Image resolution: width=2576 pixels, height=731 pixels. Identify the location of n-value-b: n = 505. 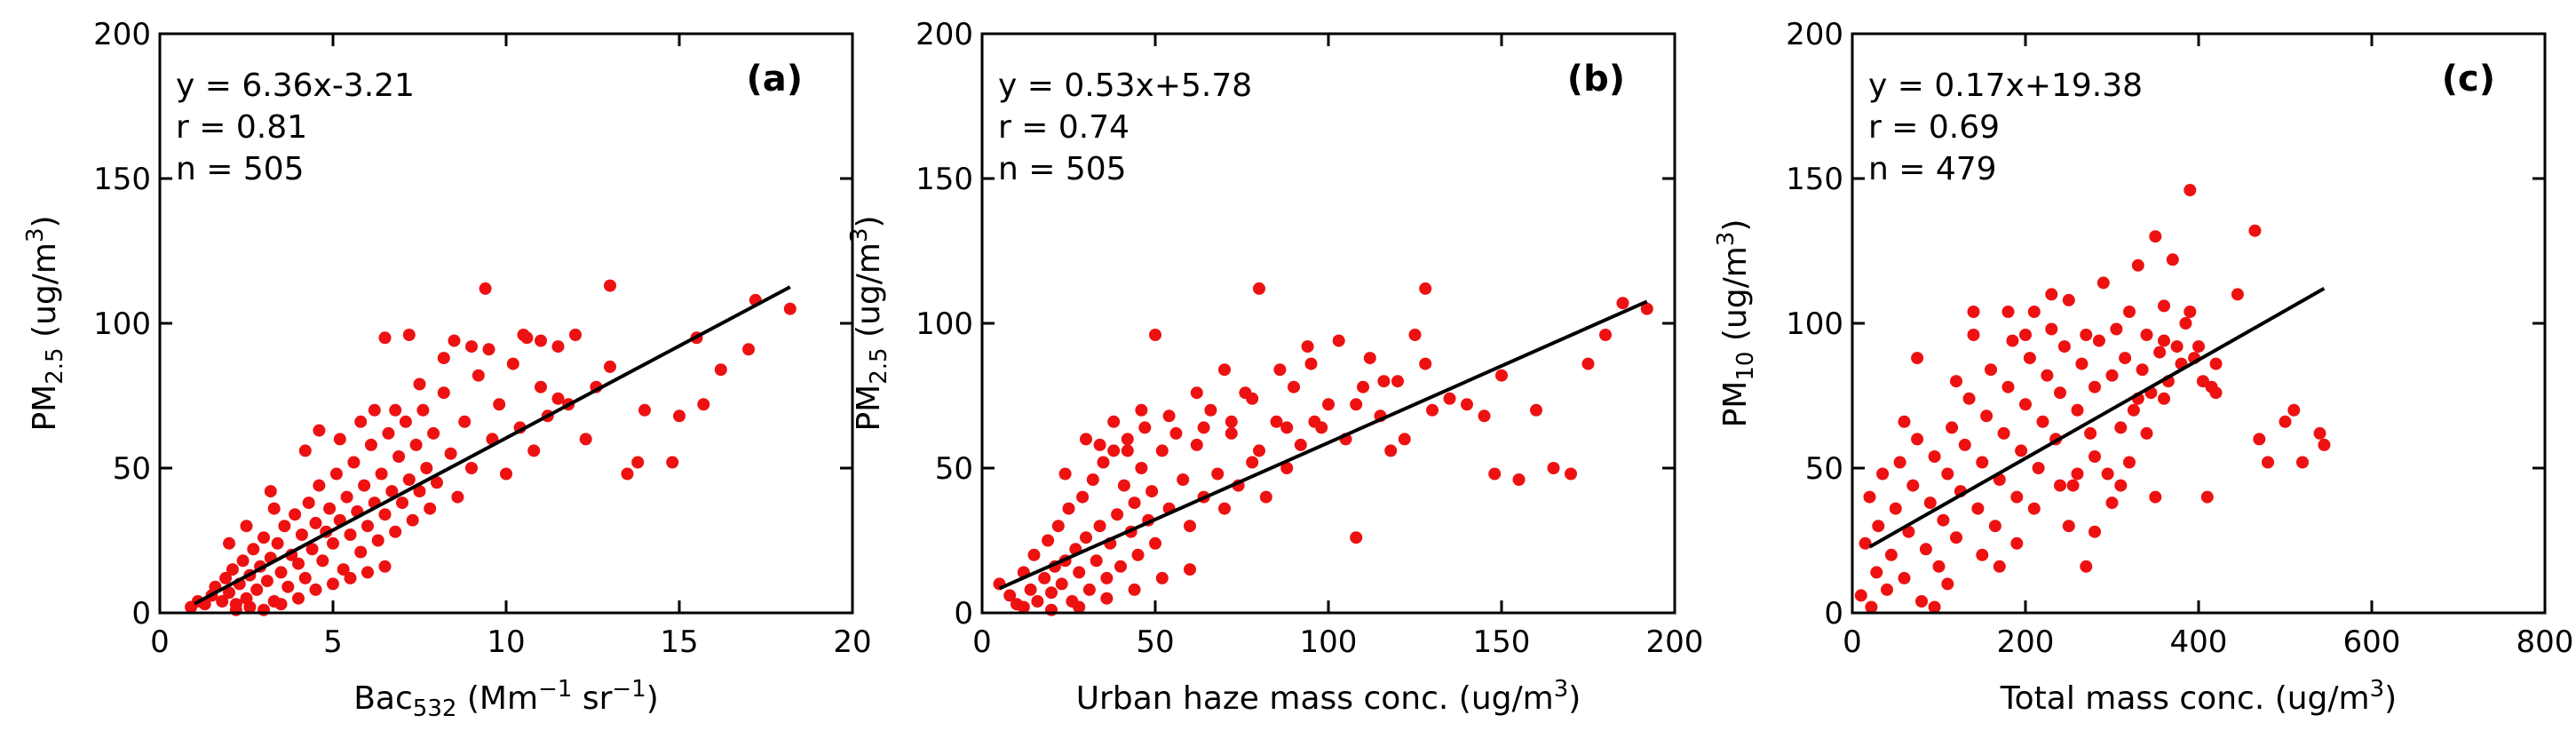
(1063, 169).